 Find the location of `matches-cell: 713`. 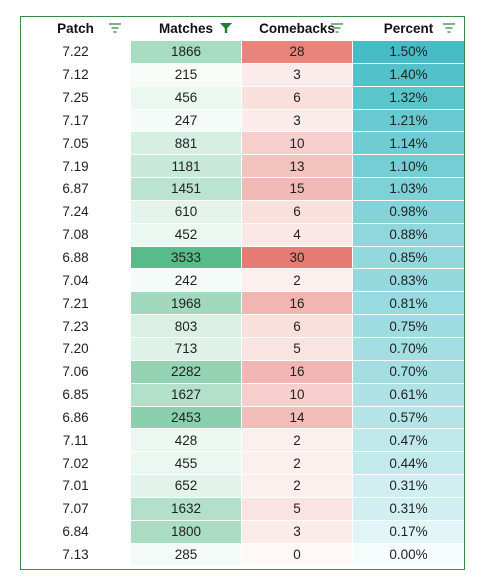

matches-cell: 713 is located at coordinates (186, 348).